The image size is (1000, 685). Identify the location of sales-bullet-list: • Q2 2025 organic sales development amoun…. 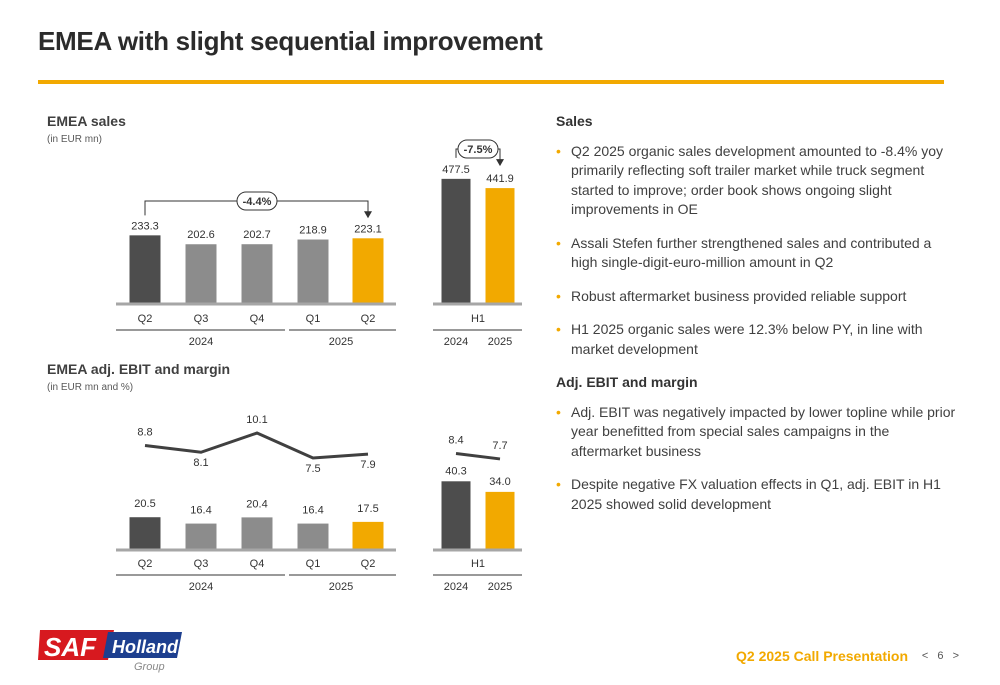
(756, 251).